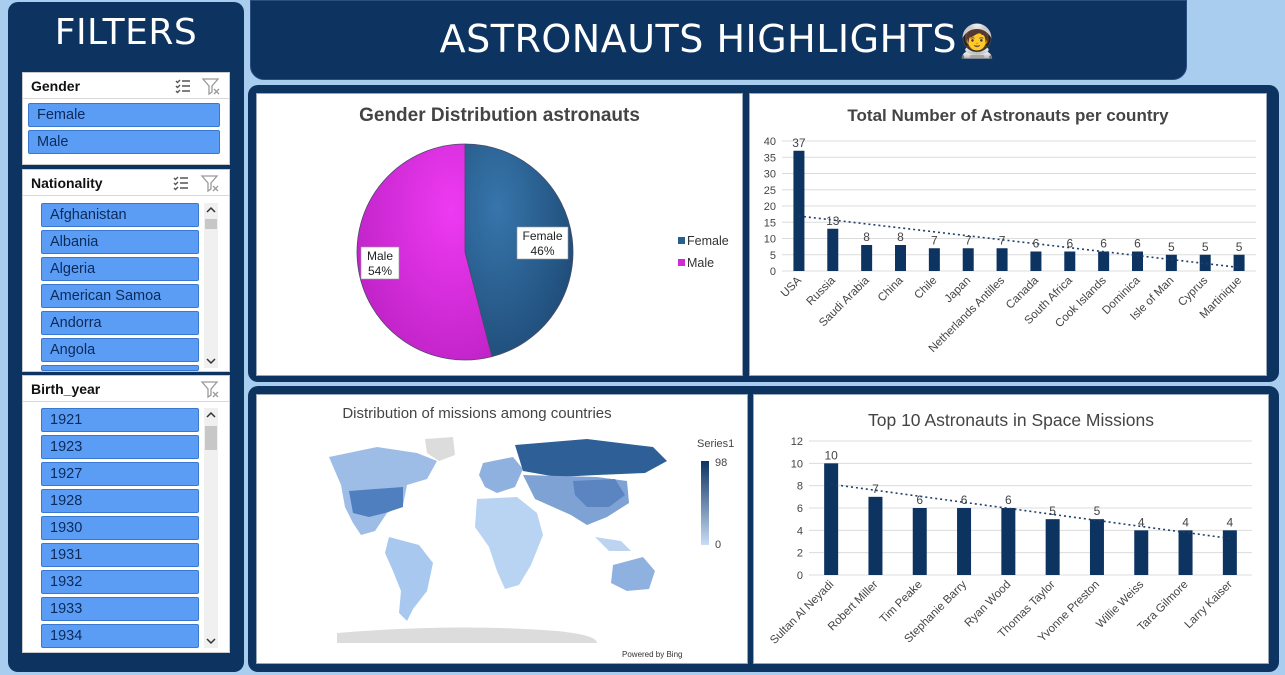 The width and height of the screenshot is (1285, 675). I want to click on birth-year-item: 1932, so click(120, 582).